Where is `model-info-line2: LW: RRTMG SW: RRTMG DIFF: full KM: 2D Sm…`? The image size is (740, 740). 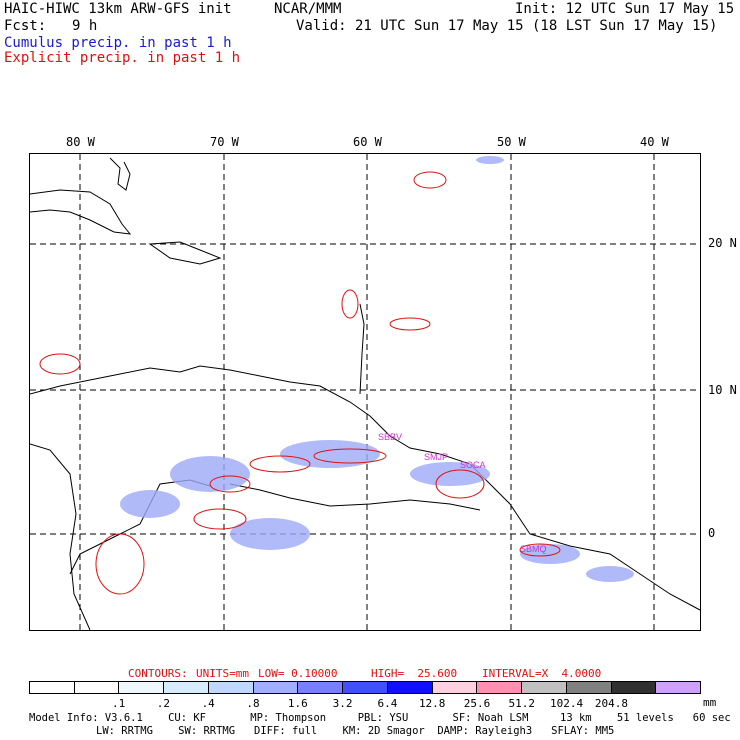 model-info-line2: LW: RRTMG SW: RRTMG DIFF: full KM: 2D Sm… is located at coordinates (355, 731).